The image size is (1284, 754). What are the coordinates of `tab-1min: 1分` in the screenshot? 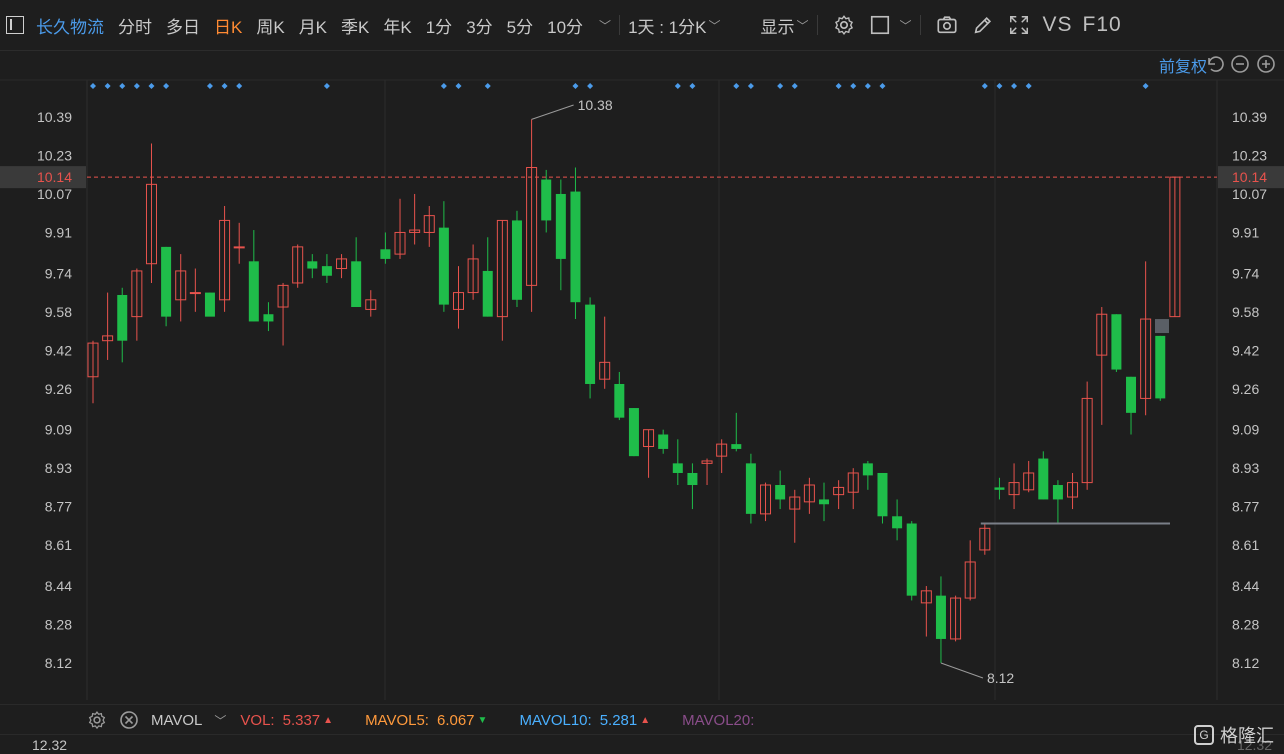 It's located at (439, 27).